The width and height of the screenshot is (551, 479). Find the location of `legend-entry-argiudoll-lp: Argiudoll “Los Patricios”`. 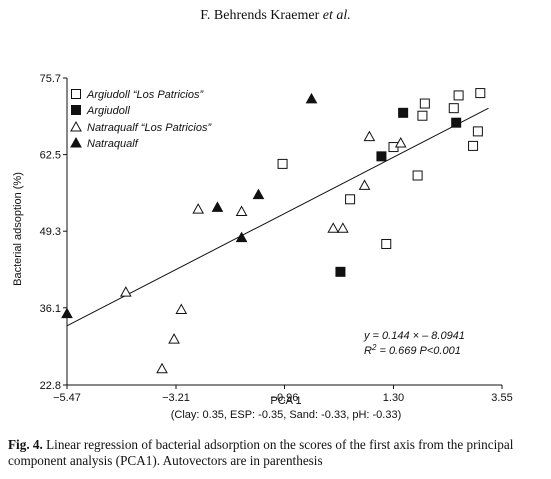

legend-entry-argiudoll-lp: Argiudoll “Los Patricios” is located at coordinates (145, 95).